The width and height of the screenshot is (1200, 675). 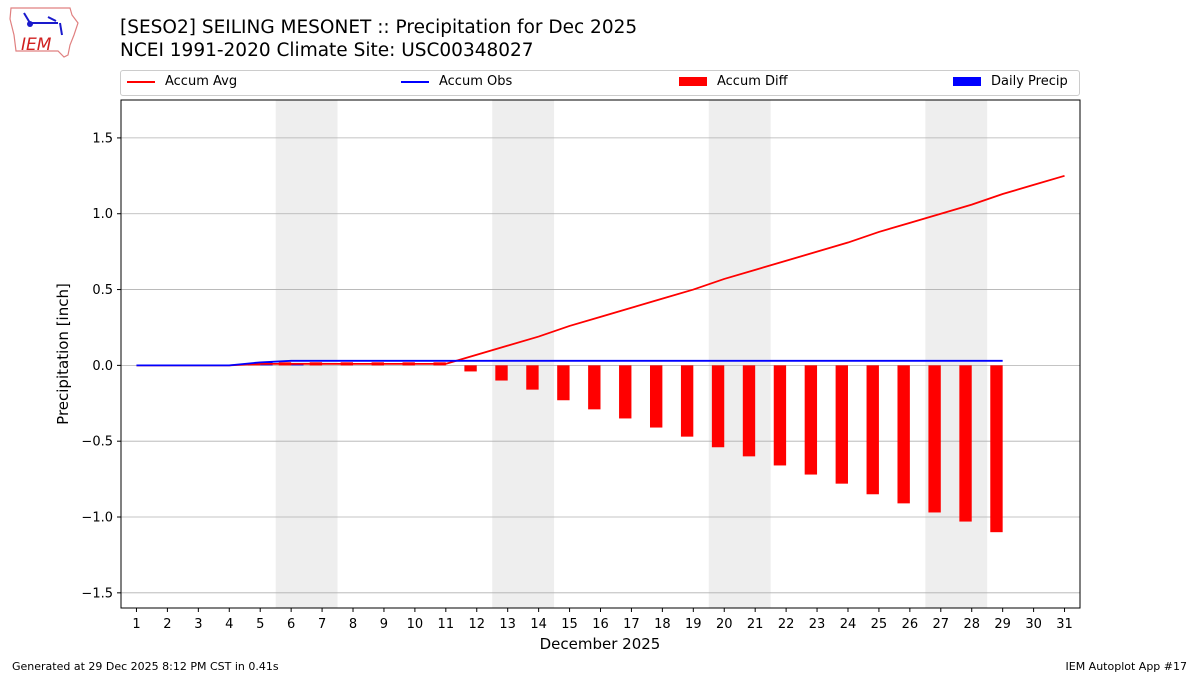 What do you see at coordinates (476, 624) in the screenshot?
I see `x-tick-label: 12` at bounding box center [476, 624].